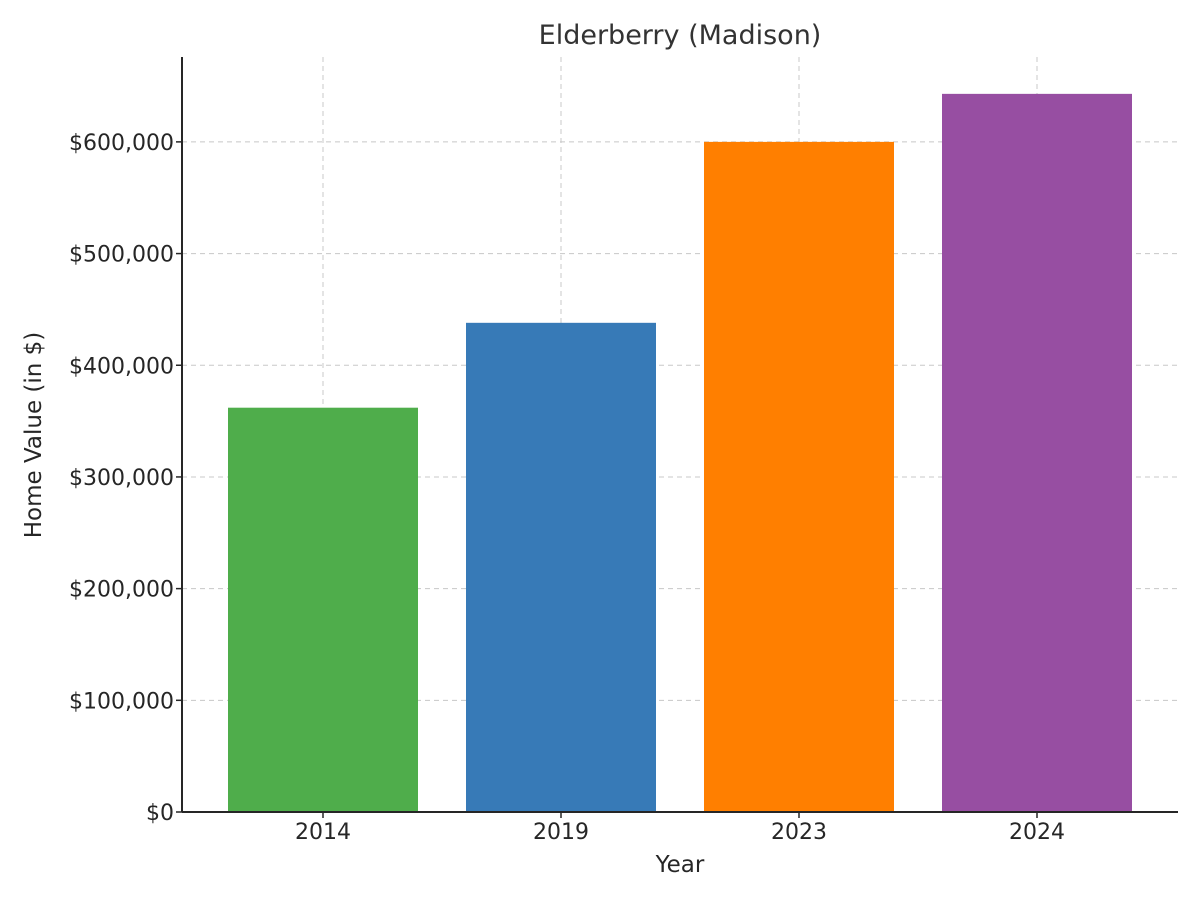  What do you see at coordinates (323, 832) in the screenshot?
I see `x-tick-label: 2014` at bounding box center [323, 832].